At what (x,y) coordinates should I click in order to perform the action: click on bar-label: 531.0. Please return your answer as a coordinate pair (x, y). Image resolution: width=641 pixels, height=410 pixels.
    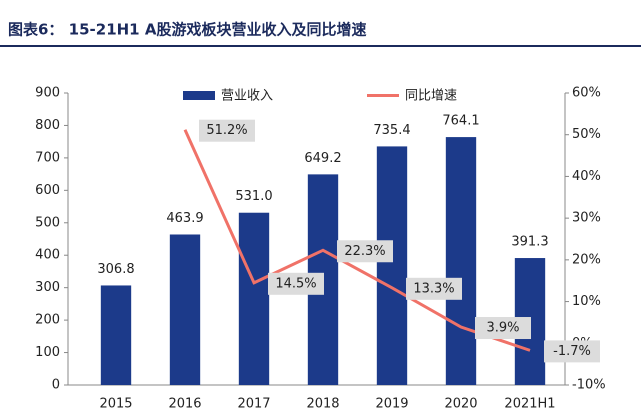
    Looking at the image, I should click on (253, 196).